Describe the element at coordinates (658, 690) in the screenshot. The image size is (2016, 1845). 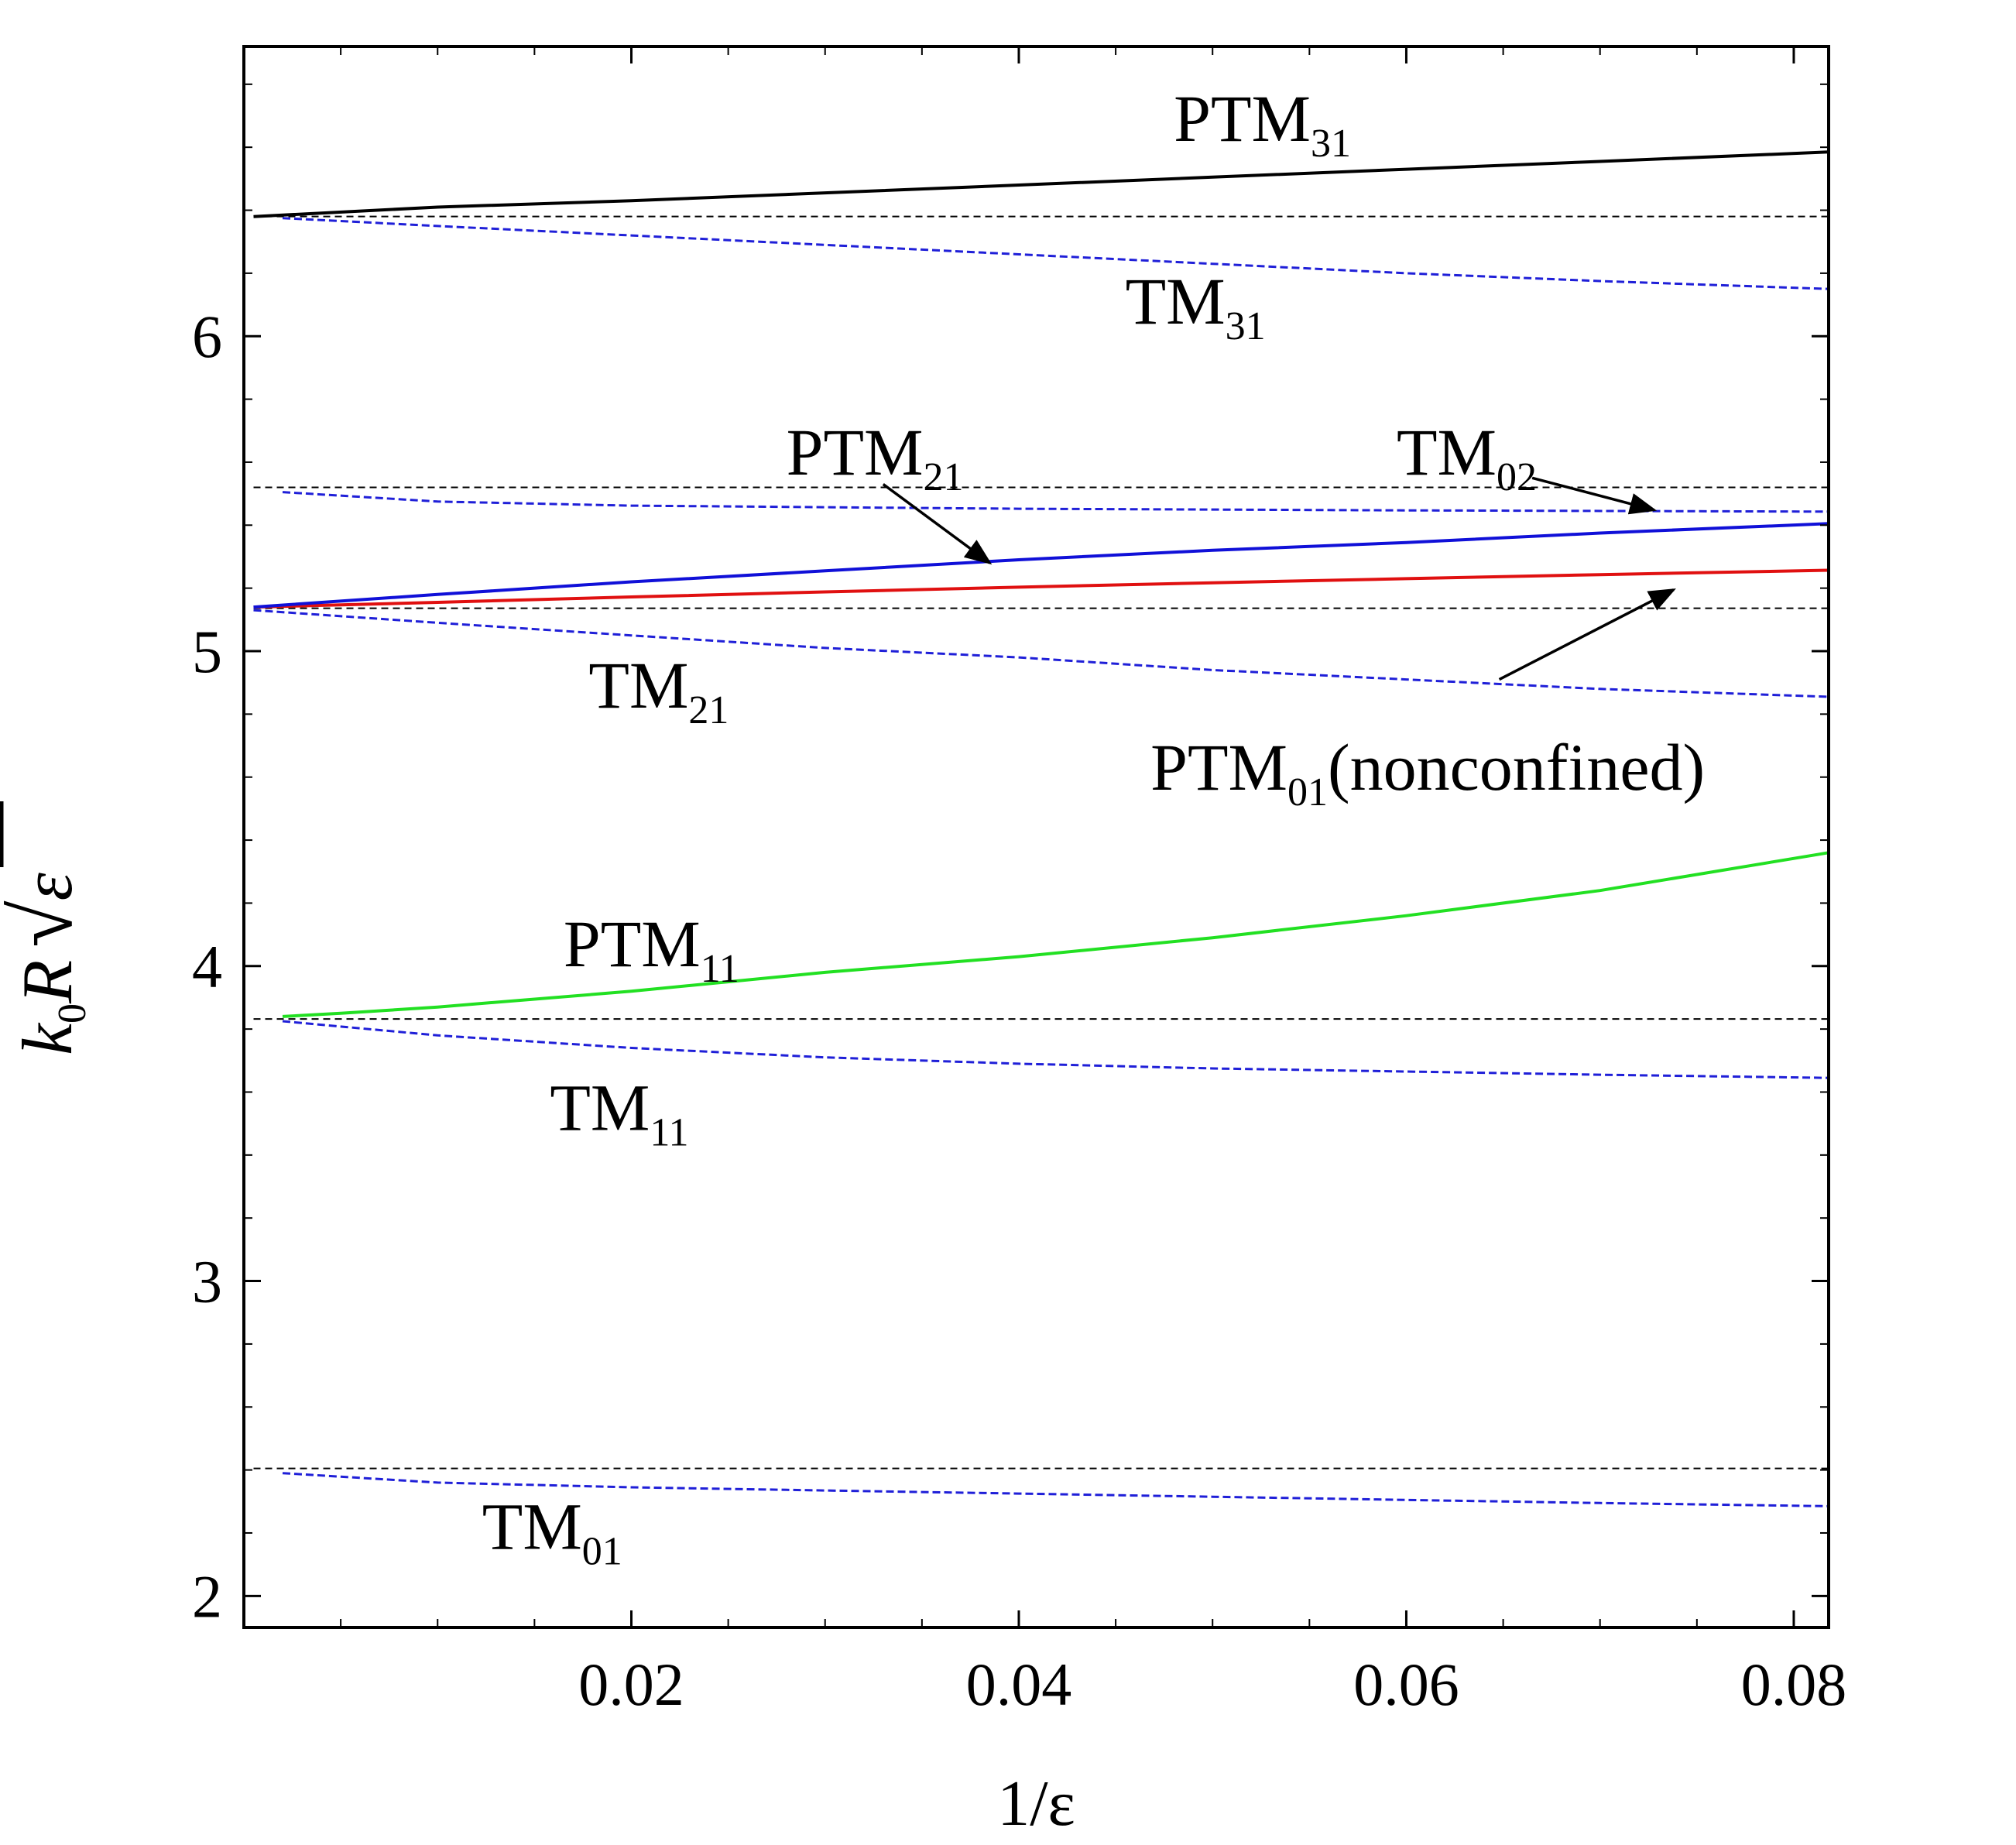
I see `mode-label-tm21: TM21` at that location.